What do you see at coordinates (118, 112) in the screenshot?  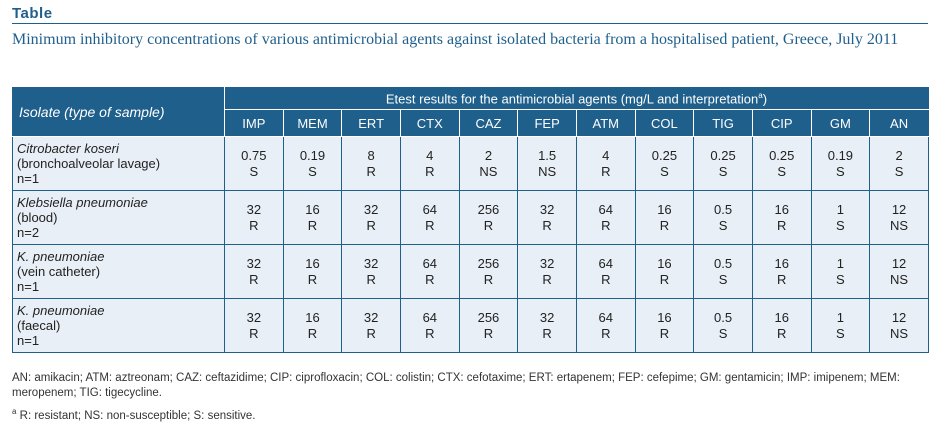 I see `isolate-column-header: Isolate (type of sample)` at bounding box center [118, 112].